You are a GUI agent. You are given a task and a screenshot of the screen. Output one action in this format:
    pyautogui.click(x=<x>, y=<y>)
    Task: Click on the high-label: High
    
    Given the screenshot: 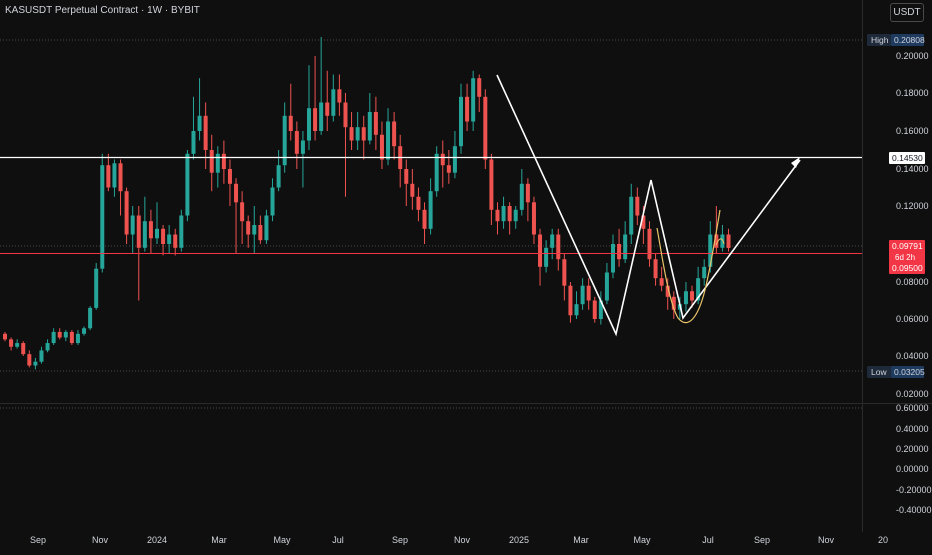 What is the action you would take?
    pyautogui.click(x=880, y=40)
    